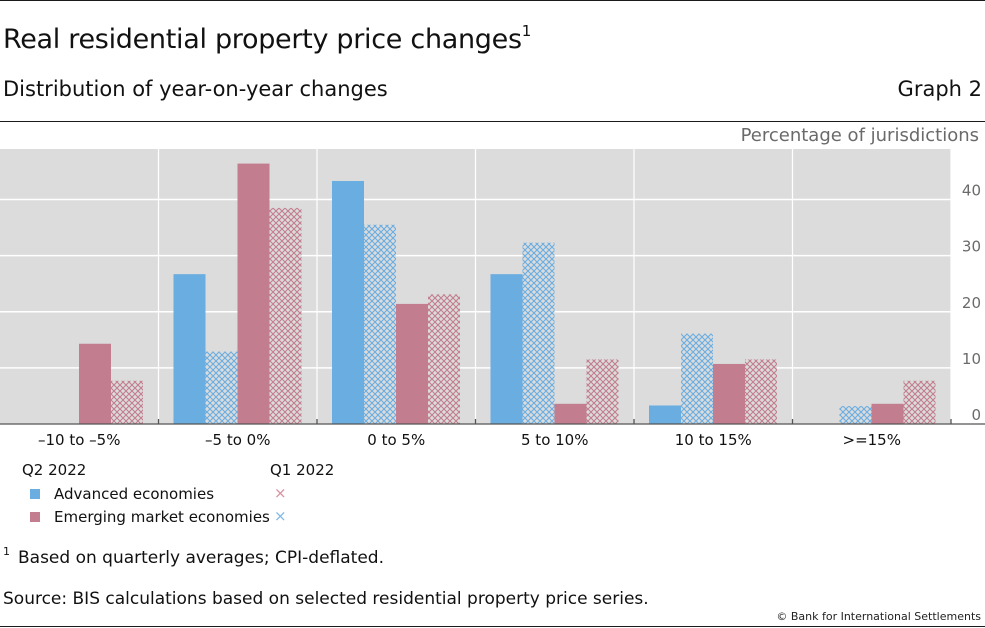  Describe the element at coordinates (872, 440) in the screenshot. I see `x-category-label: >=15%` at that location.